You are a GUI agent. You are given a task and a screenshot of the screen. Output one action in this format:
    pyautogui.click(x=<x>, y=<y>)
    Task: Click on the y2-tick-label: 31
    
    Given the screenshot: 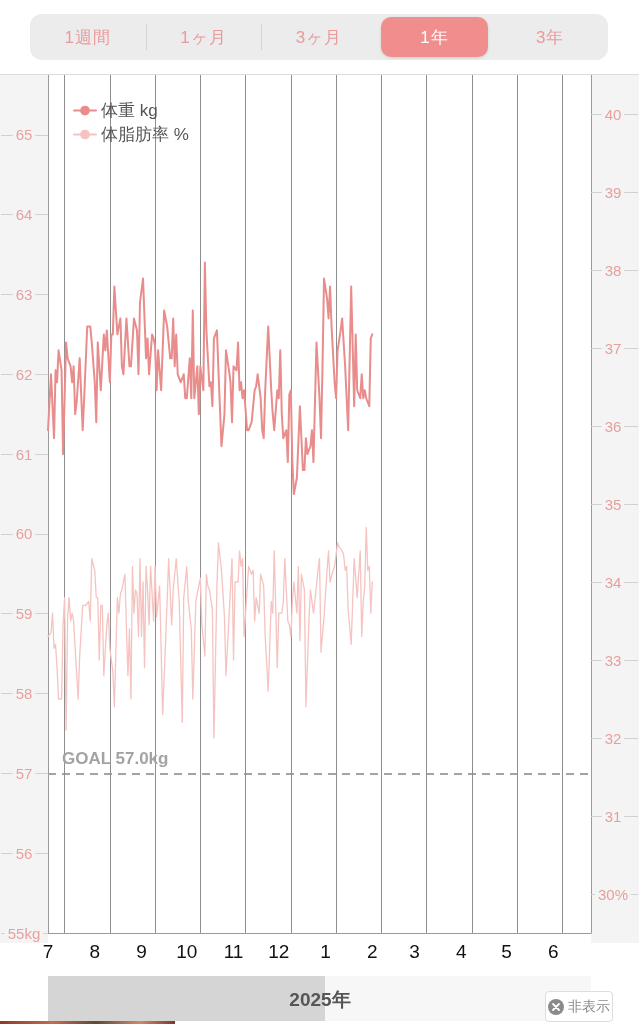 What is the action you would take?
    pyautogui.click(x=613, y=816)
    